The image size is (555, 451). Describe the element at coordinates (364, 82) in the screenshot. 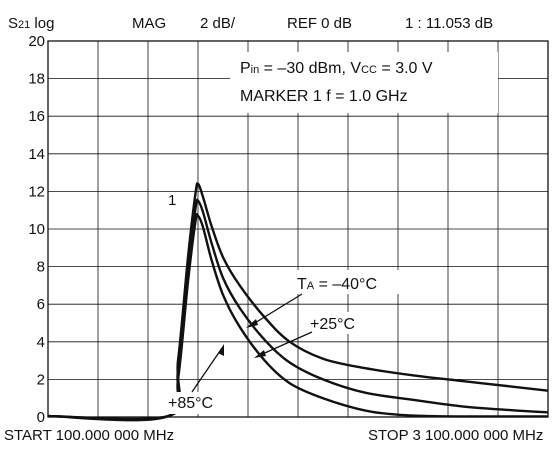

I see `conditions-box` at that location.